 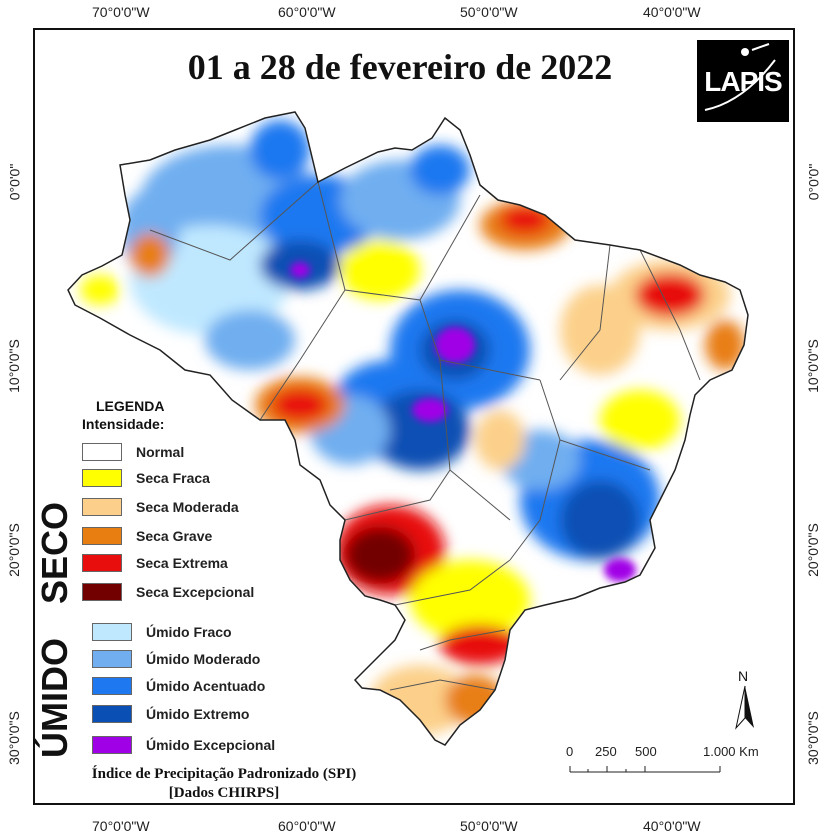 I want to click on scale-label-0: 0, so click(x=570, y=751).